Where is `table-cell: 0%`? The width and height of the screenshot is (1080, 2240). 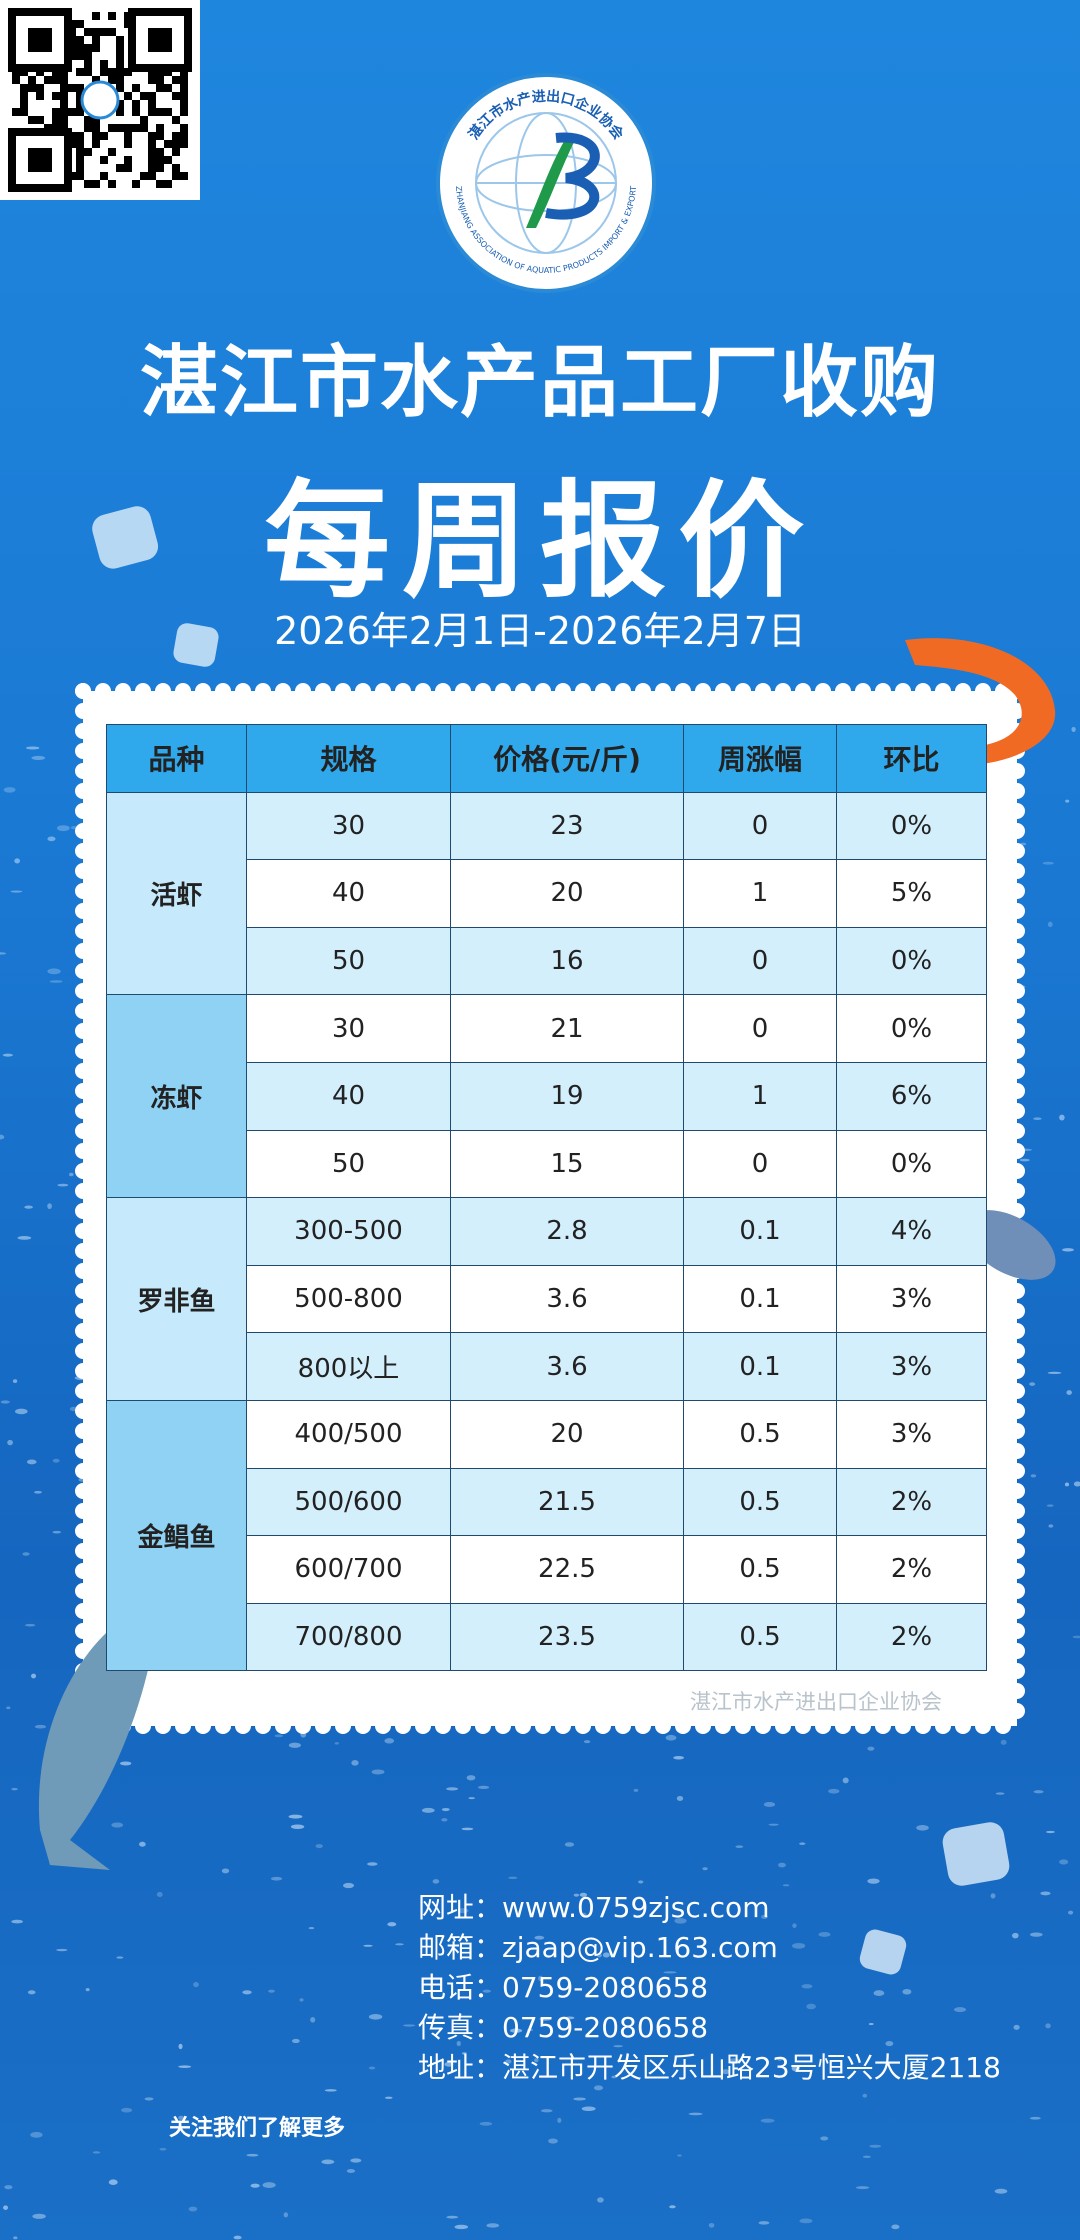 table-cell: 0% is located at coordinates (911, 826).